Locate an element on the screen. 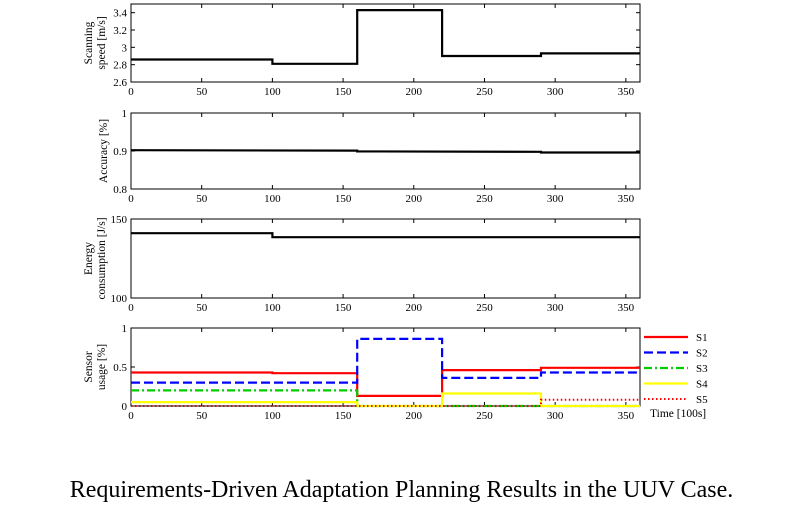  y-axis-label-line: speed [m/s] is located at coordinates (102, 42).